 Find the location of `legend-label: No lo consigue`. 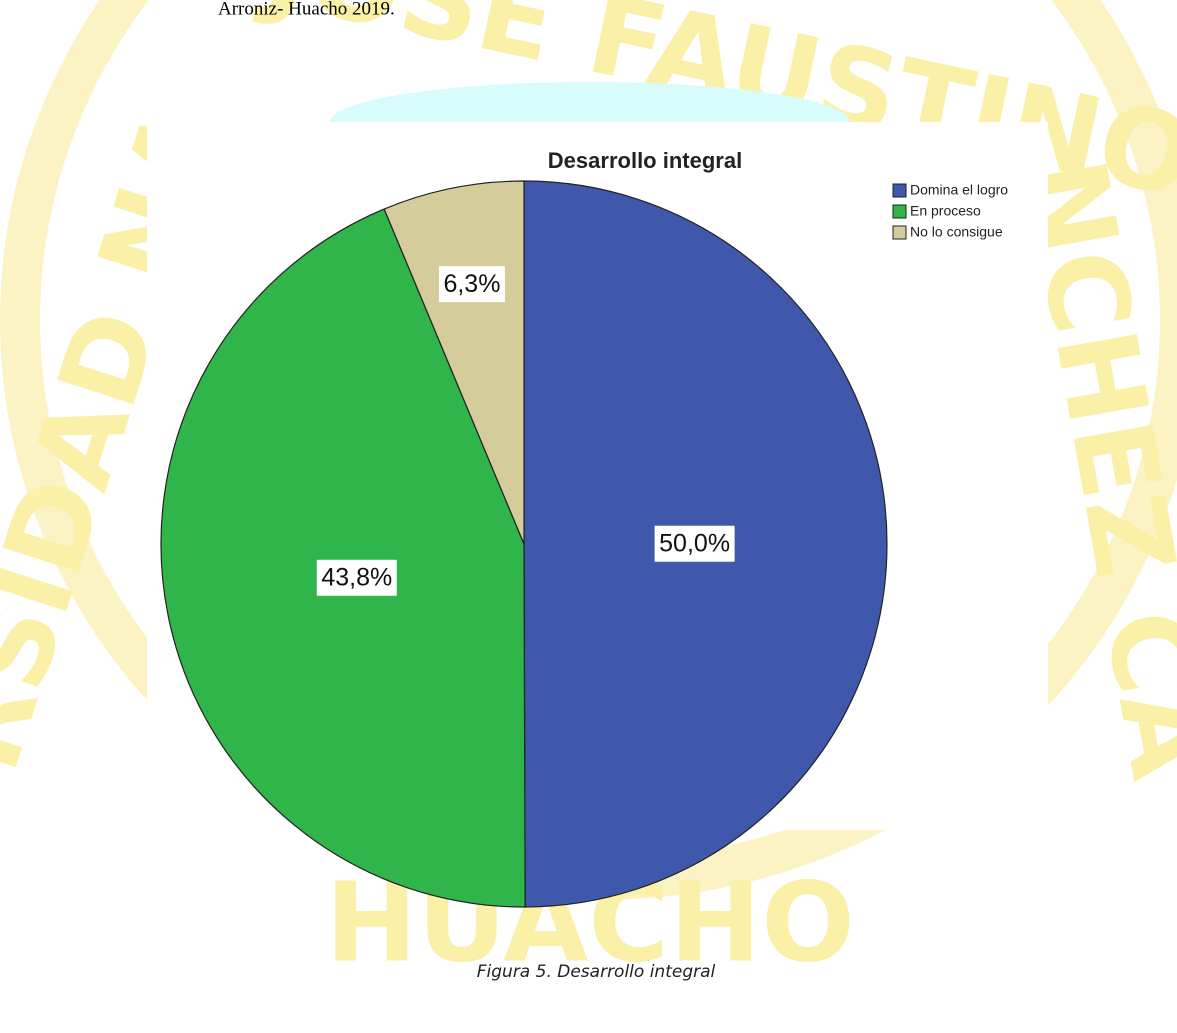

legend-label: No lo consigue is located at coordinates (956, 232).